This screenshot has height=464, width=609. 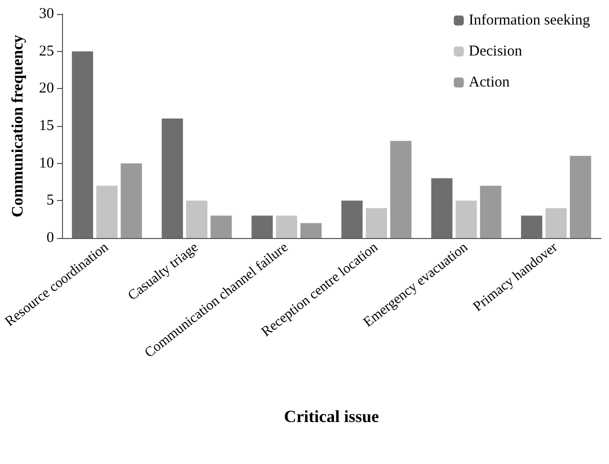 I want to click on y-axis-title: Communication frequency, so click(x=18, y=126).